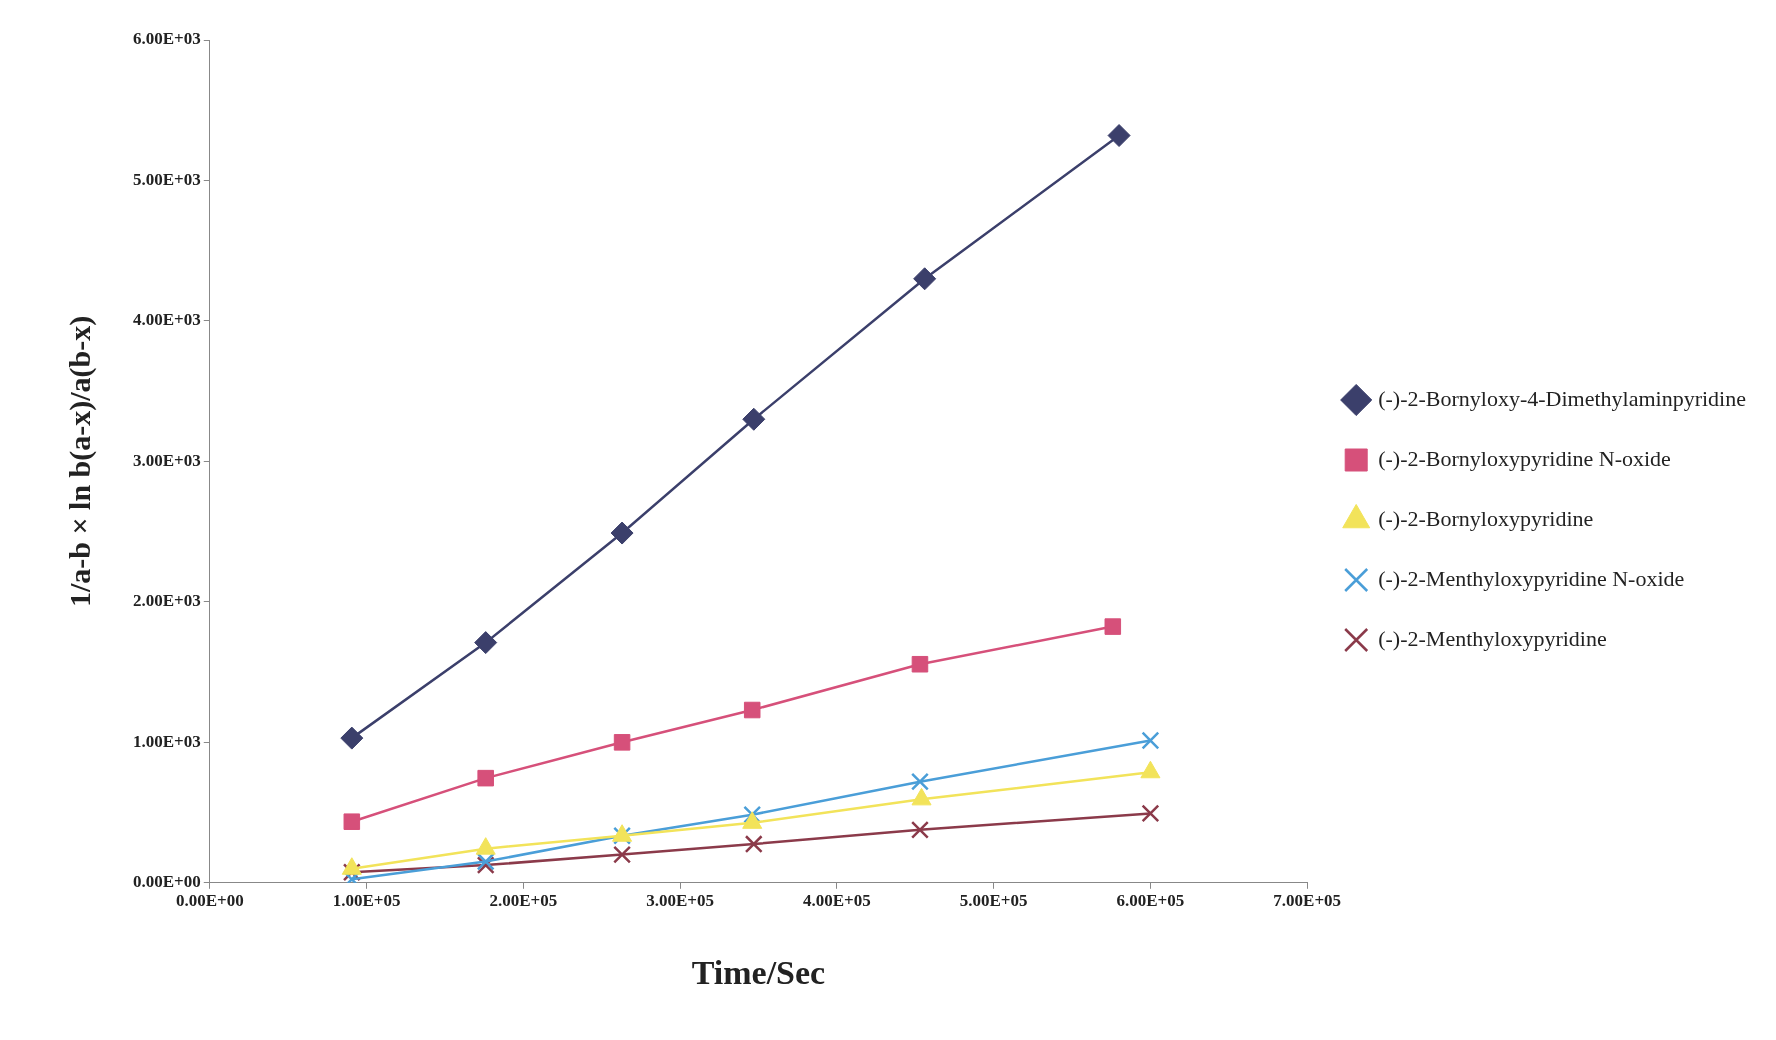  I want to click on x-axis-title: Time/Sec, so click(758, 973).